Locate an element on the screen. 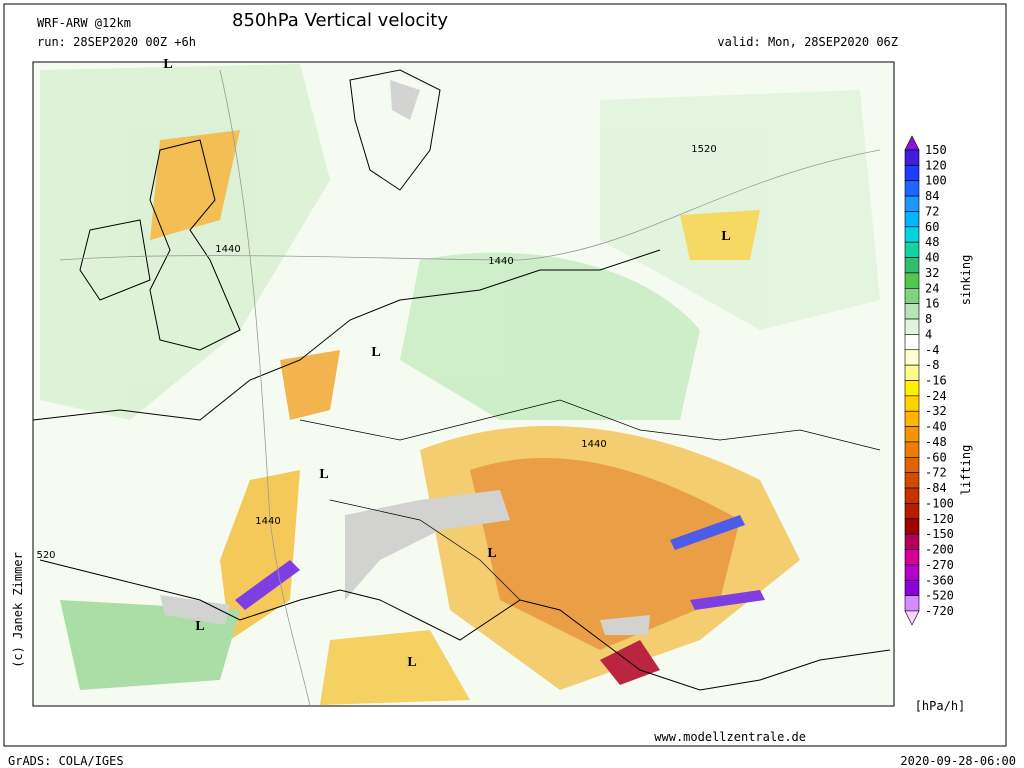  colorbar-tick-label: -60 is located at coordinates (936, 457).